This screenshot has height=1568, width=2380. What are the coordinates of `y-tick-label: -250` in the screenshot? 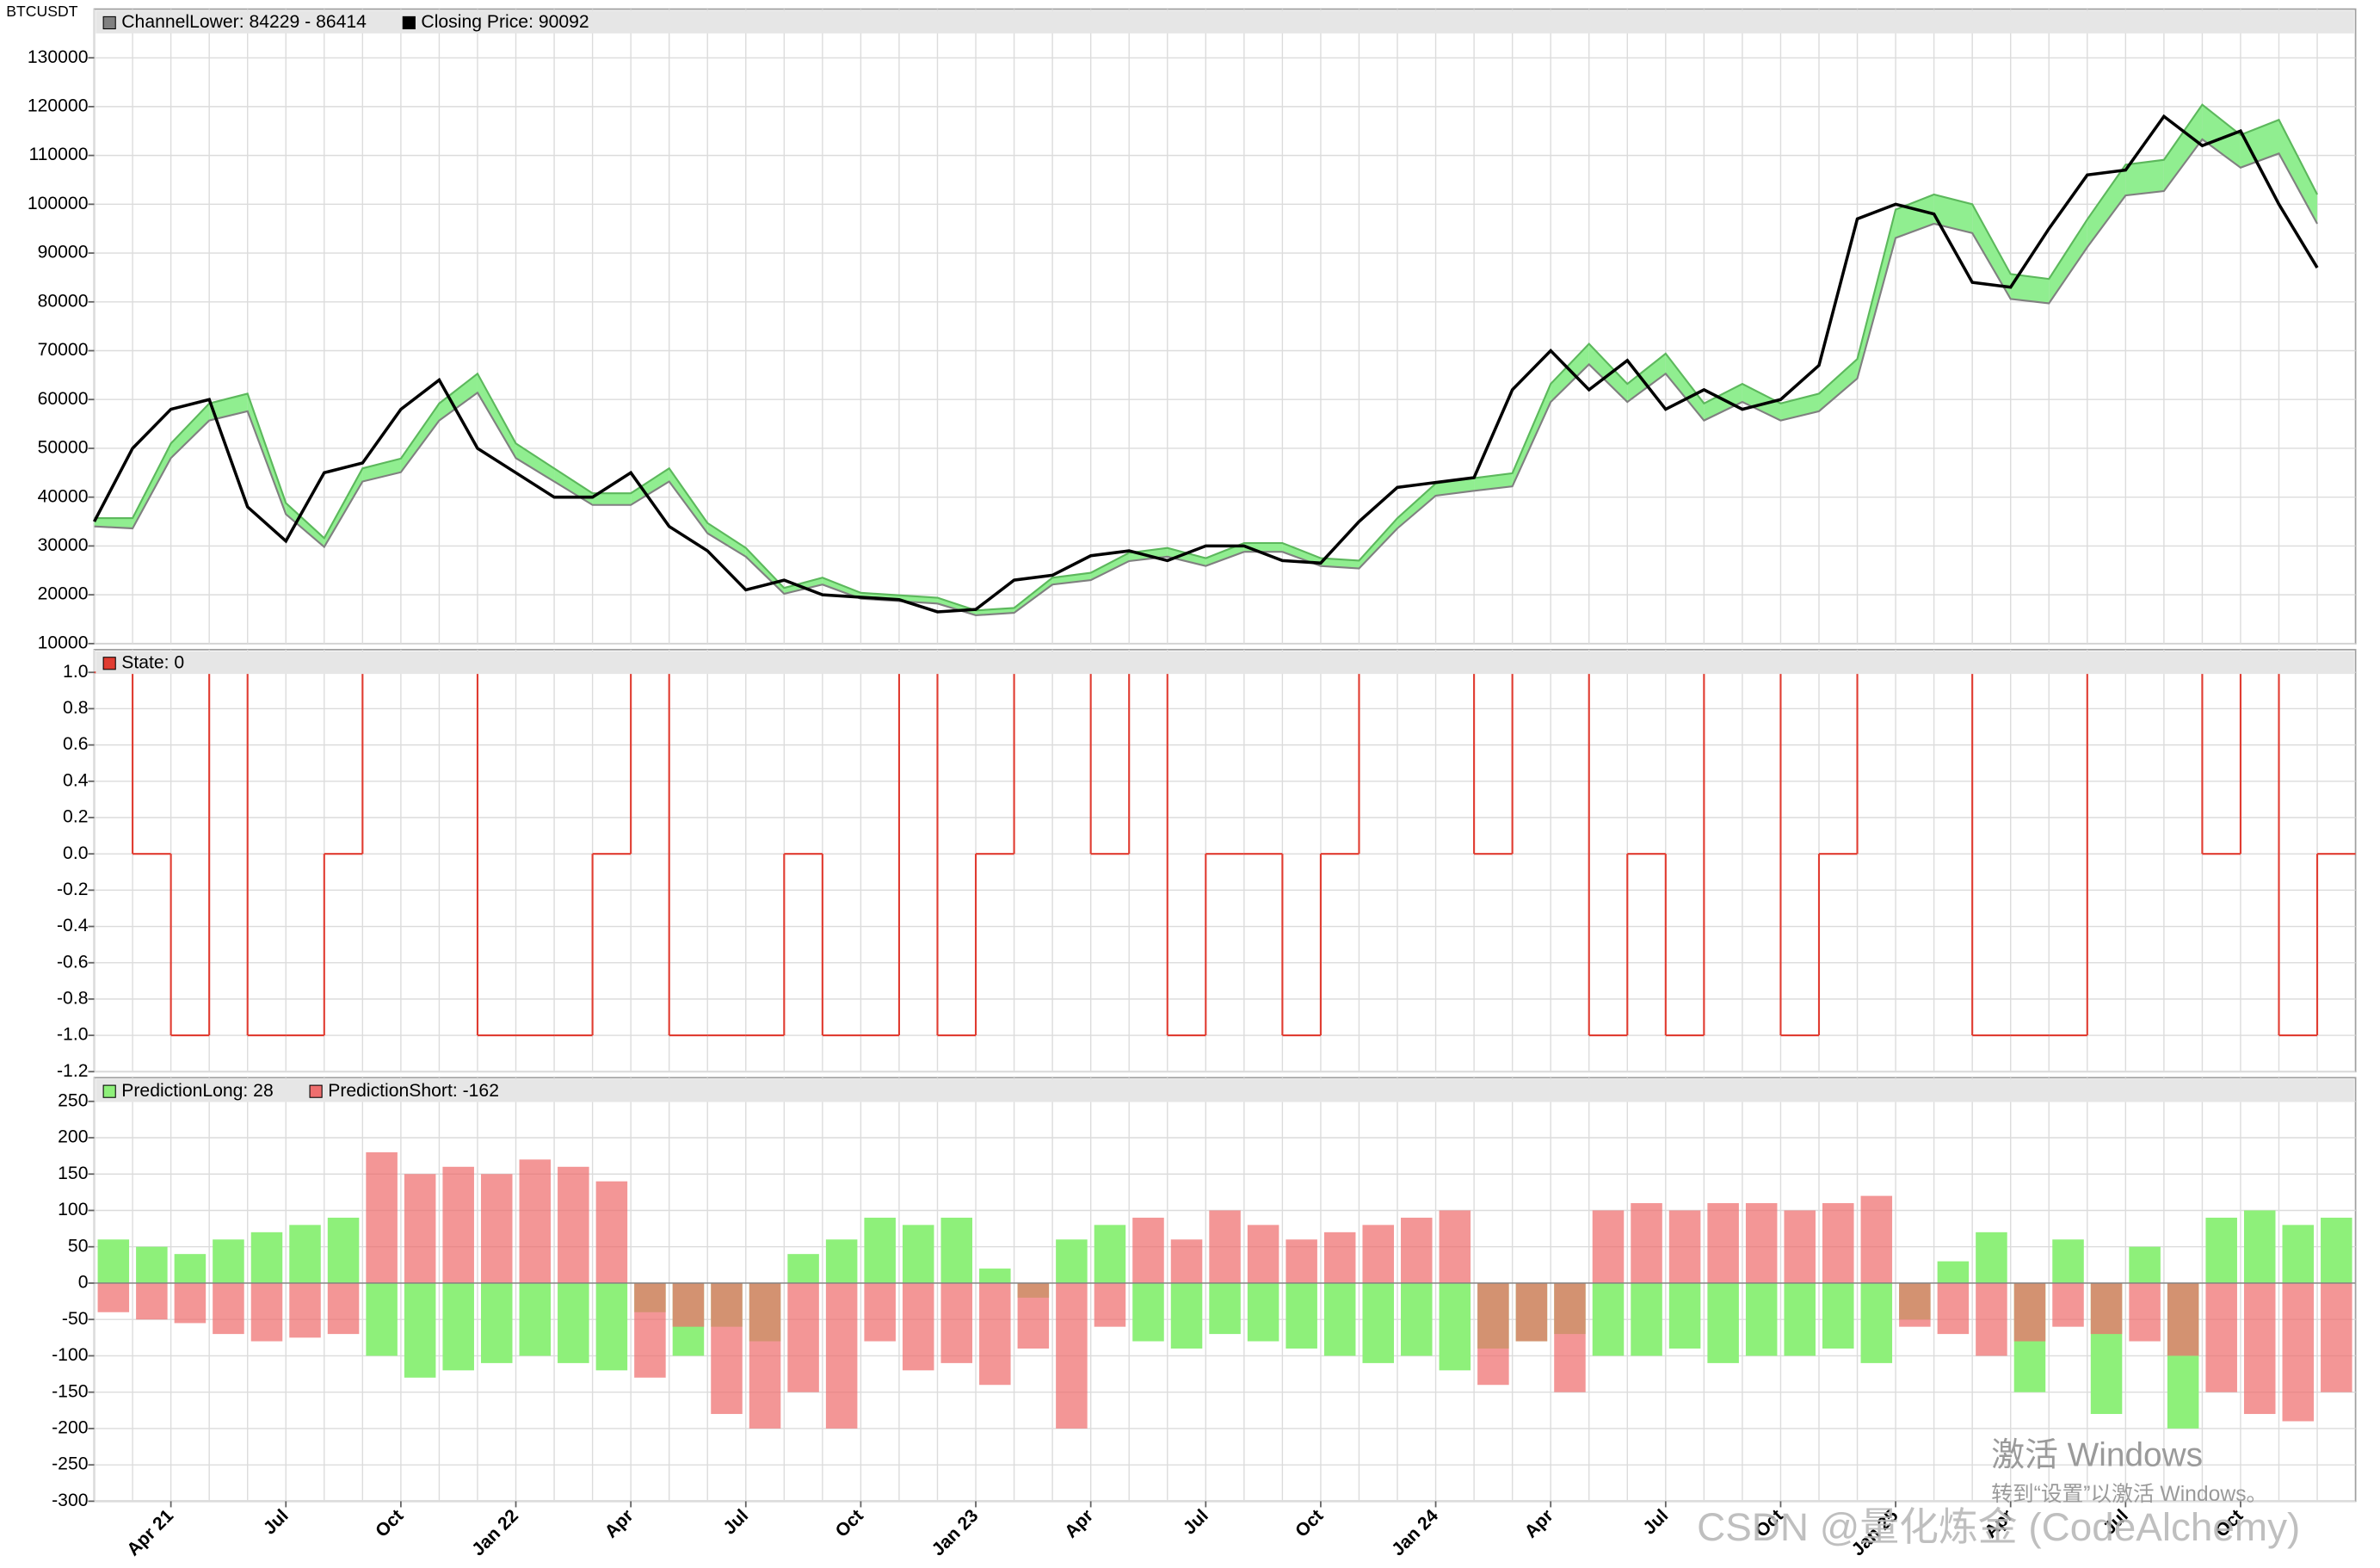 It's located at (70, 1464).